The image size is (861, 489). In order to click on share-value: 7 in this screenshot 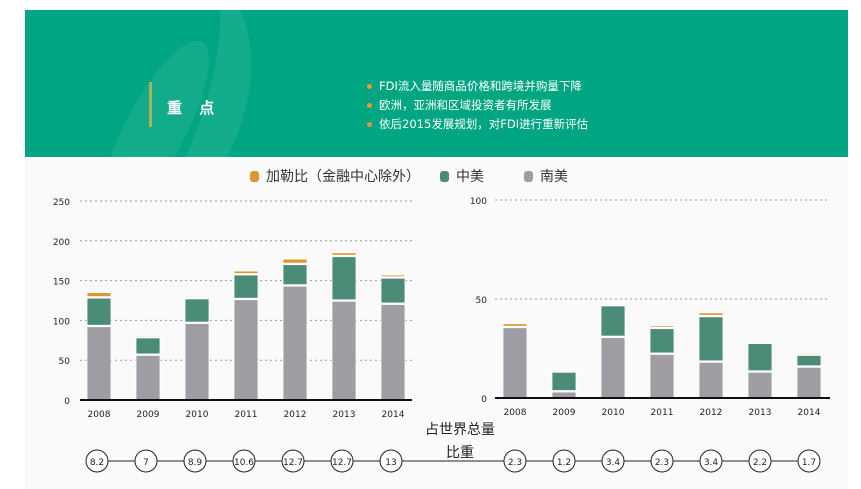, I will do `click(146, 463)`.